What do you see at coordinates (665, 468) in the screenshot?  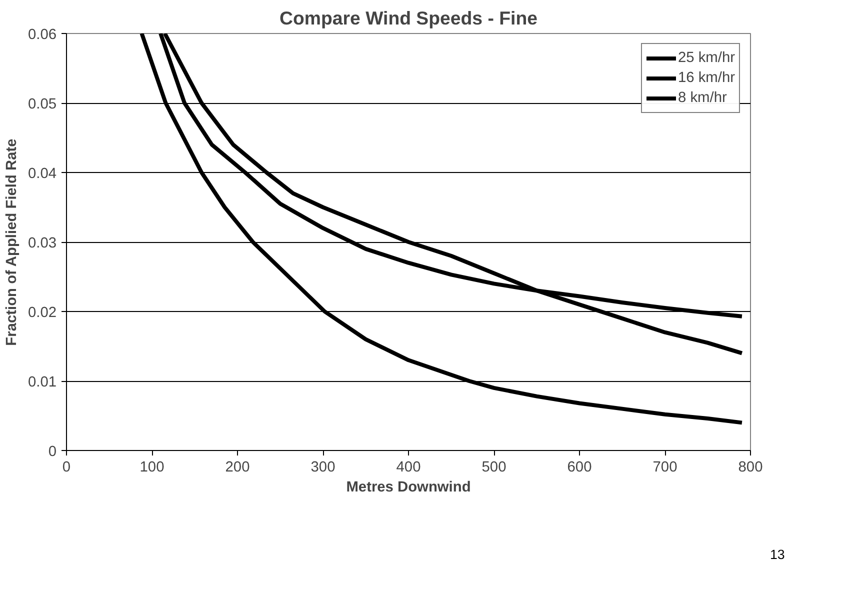 I see `x-tick-label: 700` at bounding box center [665, 468].